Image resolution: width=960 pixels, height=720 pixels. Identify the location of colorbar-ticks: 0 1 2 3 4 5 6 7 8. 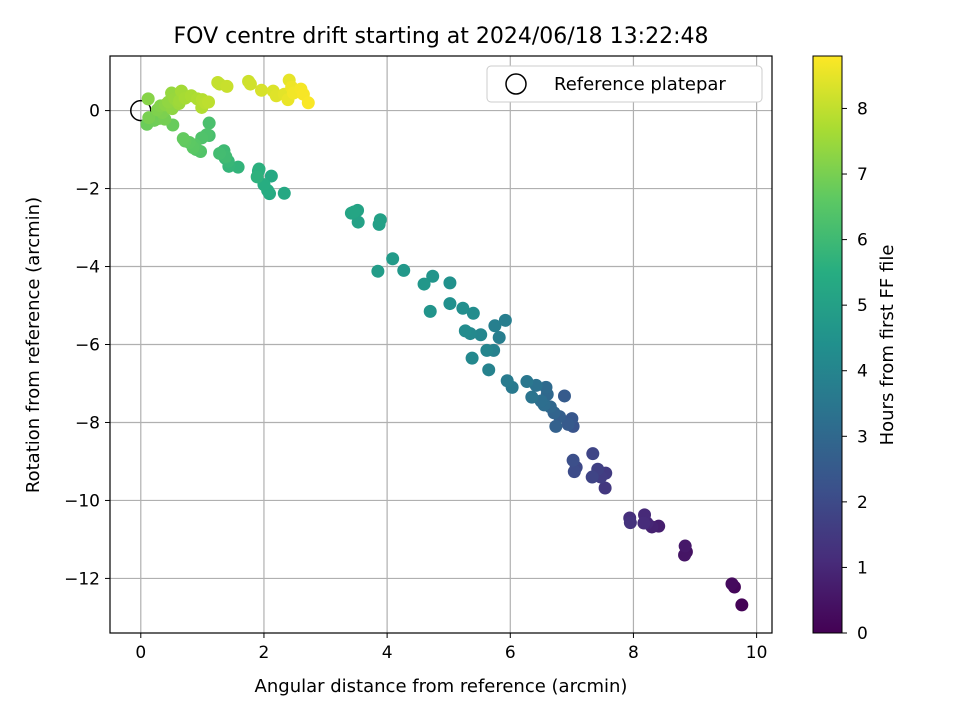
(855, 371).